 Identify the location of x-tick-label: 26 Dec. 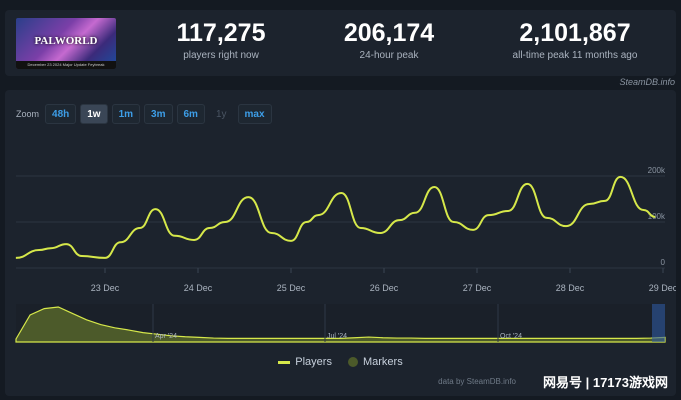
(384, 288).